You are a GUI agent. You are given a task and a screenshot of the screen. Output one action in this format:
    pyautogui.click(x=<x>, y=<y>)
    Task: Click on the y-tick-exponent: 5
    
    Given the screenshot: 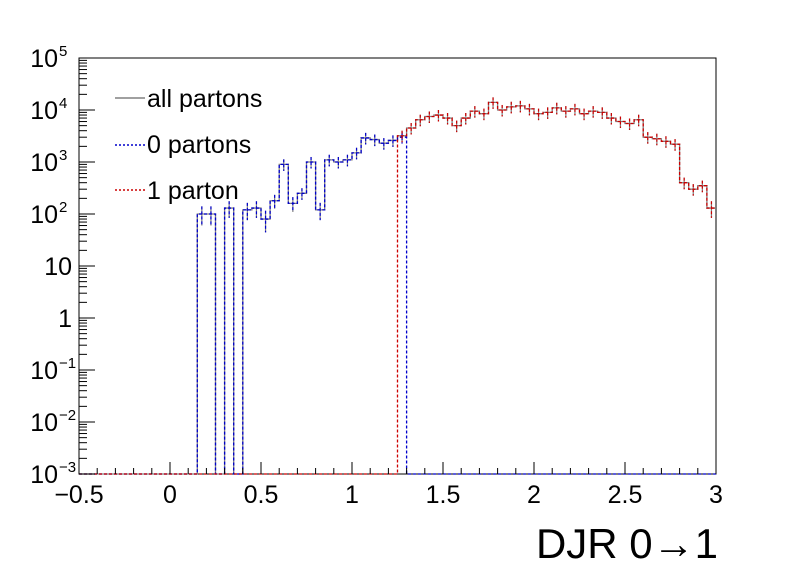 What is the action you would take?
    pyautogui.click(x=63, y=51)
    